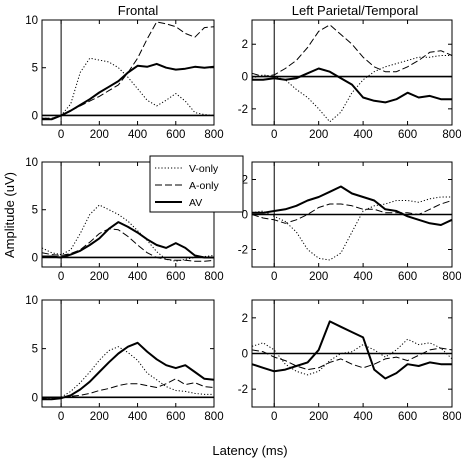 Image resolution: width=461 pixels, height=460 pixels. I want to click on column-title-frontal: Frontal, so click(138, 10).